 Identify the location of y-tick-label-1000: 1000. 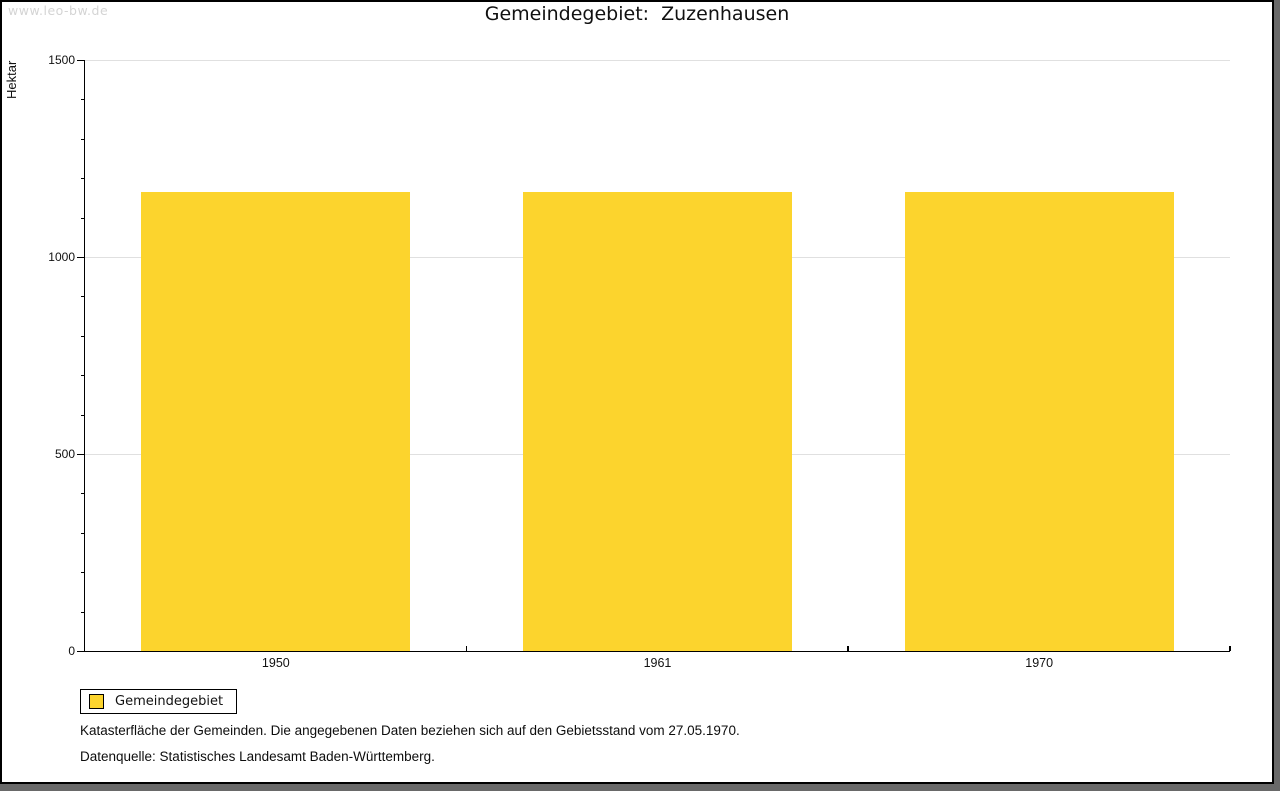
(61, 256).